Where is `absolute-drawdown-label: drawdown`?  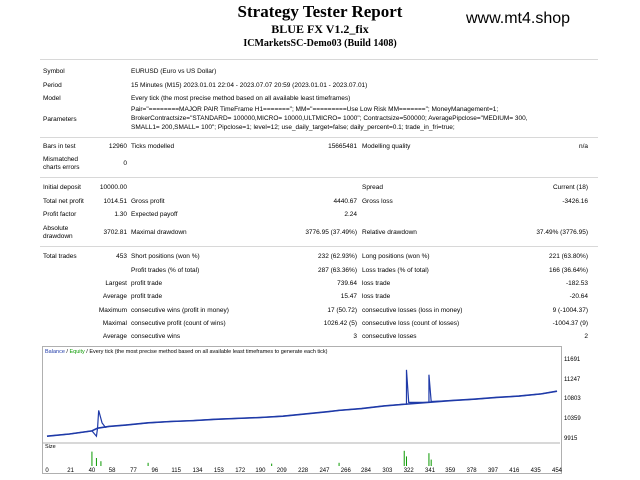 absolute-drawdown-label: drawdown is located at coordinates (58, 236).